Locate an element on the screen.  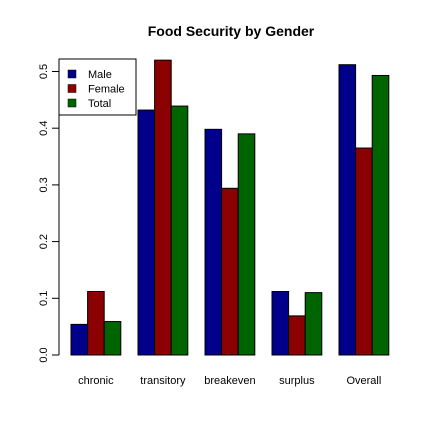
x-tick-label: chronic is located at coordinates (96, 381).